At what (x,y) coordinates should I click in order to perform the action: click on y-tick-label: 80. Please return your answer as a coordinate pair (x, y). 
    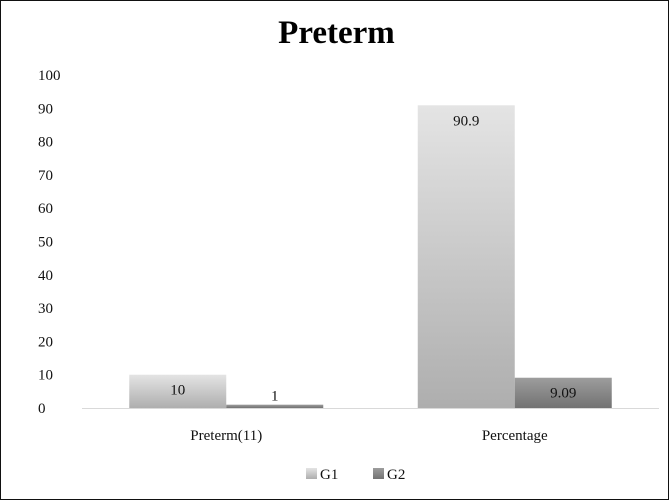
    Looking at the image, I should click on (45, 143).